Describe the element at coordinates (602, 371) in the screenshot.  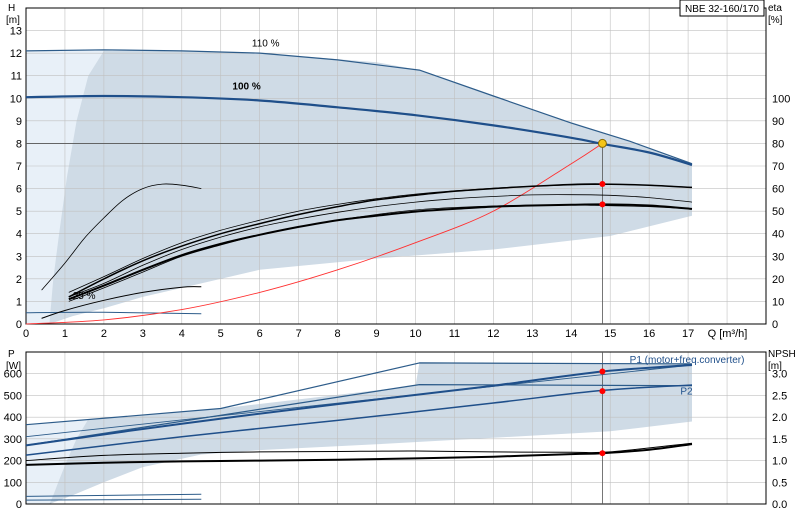
I see `marker-p1-point` at that location.